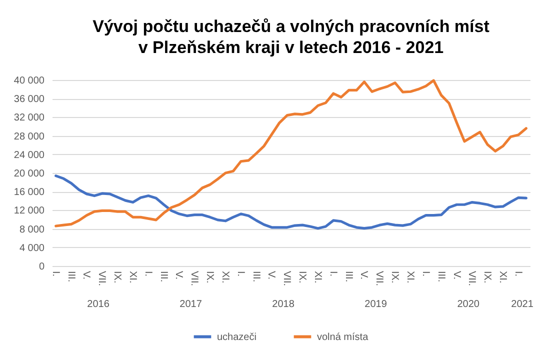  Describe the element at coordinates (29, 155) in the screenshot. I see `y-tick-label: 24 000` at that location.